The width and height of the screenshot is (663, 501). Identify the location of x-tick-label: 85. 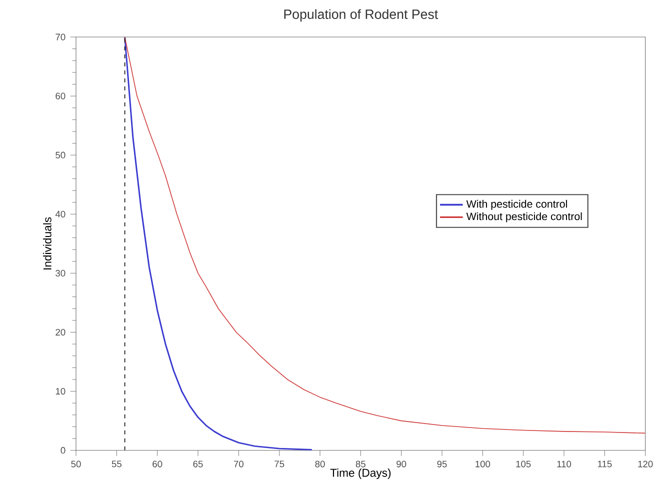
(361, 464).